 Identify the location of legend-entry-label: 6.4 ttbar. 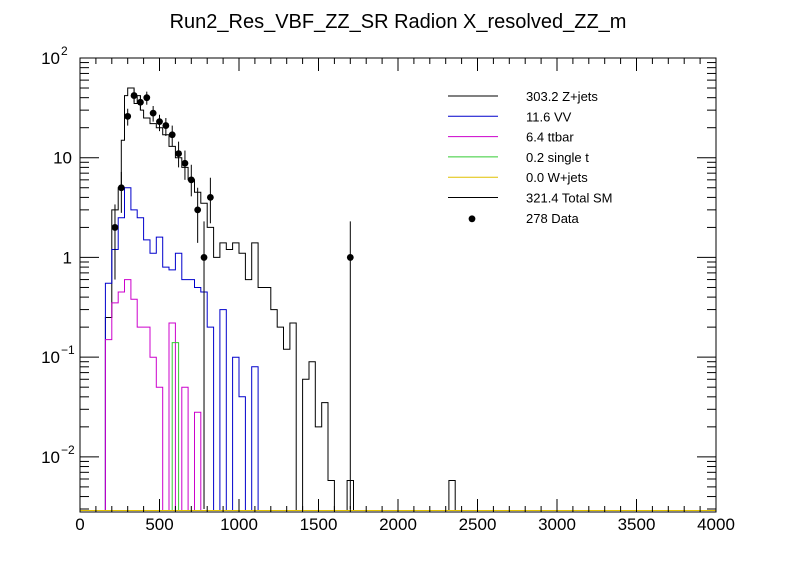
(550, 137).